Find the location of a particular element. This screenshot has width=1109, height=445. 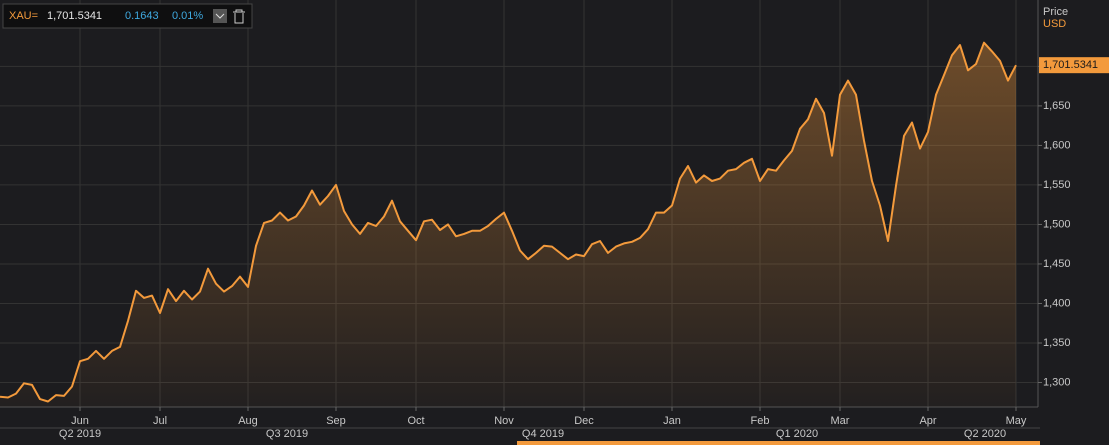

x-tick-label: Feb is located at coordinates (760, 421).